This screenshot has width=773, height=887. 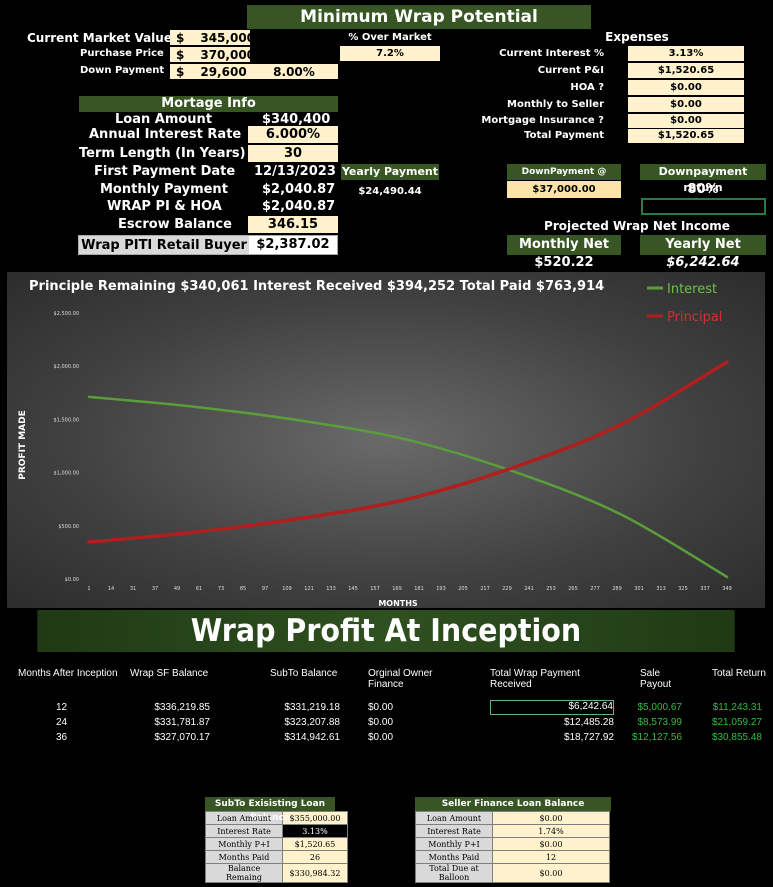 I want to click on downpayment-return-header: Downpayment return, so click(x=703, y=179).